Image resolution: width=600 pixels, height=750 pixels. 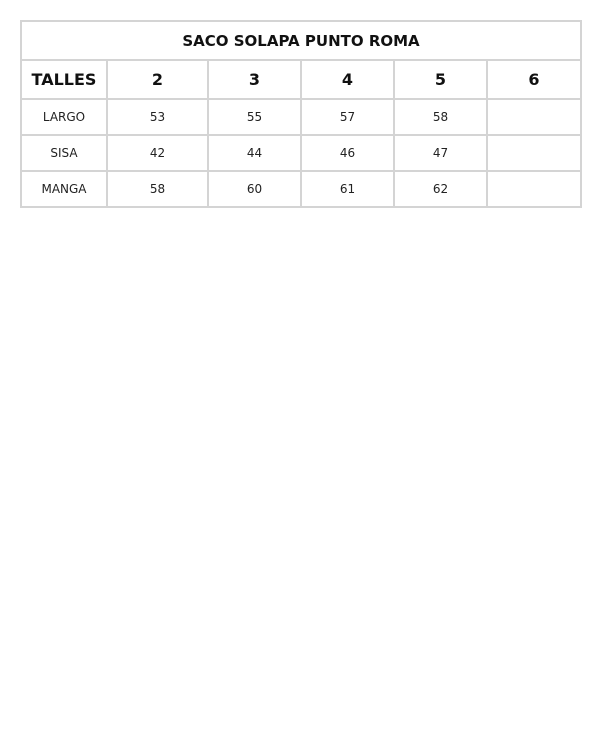 What do you see at coordinates (440, 189) in the screenshot?
I see `table-cell: 62` at bounding box center [440, 189].